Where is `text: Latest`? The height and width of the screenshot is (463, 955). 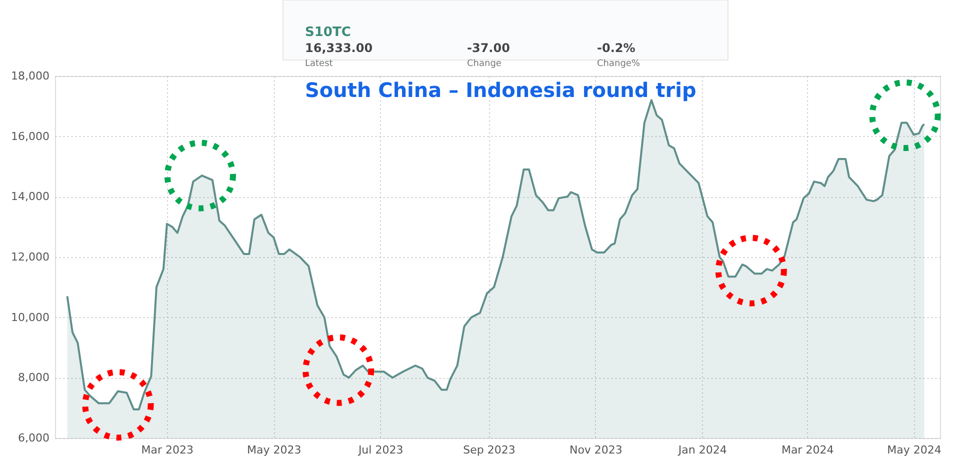 text: Latest is located at coordinates (319, 64).